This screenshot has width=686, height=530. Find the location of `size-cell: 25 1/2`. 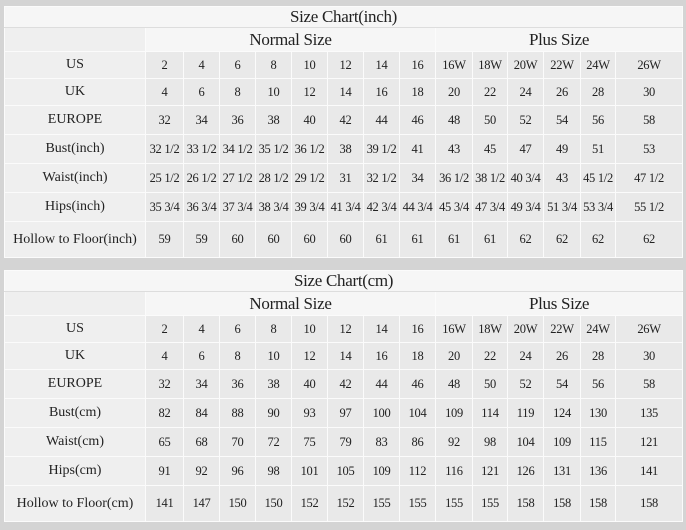

size-cell: 25 1/2 is located at coordinates (164, 178).